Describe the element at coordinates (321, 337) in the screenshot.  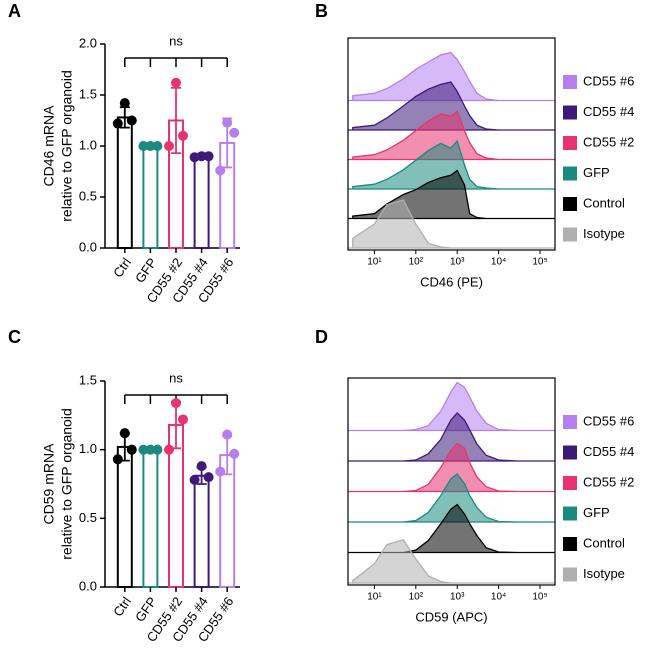
I see `panel-label: D` at that location.